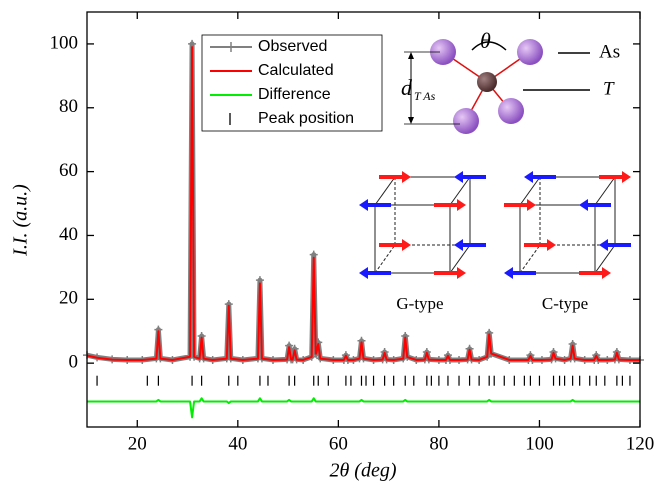  I want to click on series-line, so click(363, 408).